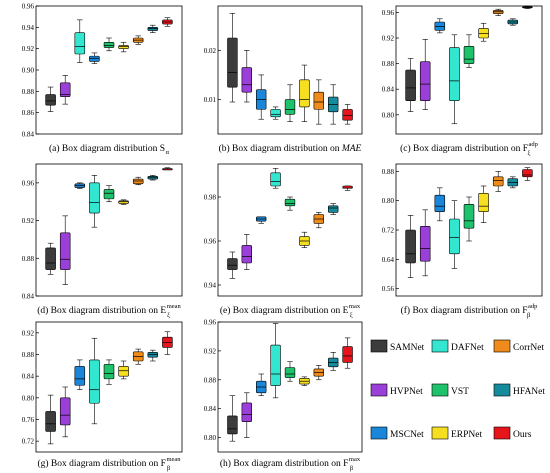  Describe the element at coordinates (388, 231) in the screenshot. I see `y-tick-label: 0.72` at that location.